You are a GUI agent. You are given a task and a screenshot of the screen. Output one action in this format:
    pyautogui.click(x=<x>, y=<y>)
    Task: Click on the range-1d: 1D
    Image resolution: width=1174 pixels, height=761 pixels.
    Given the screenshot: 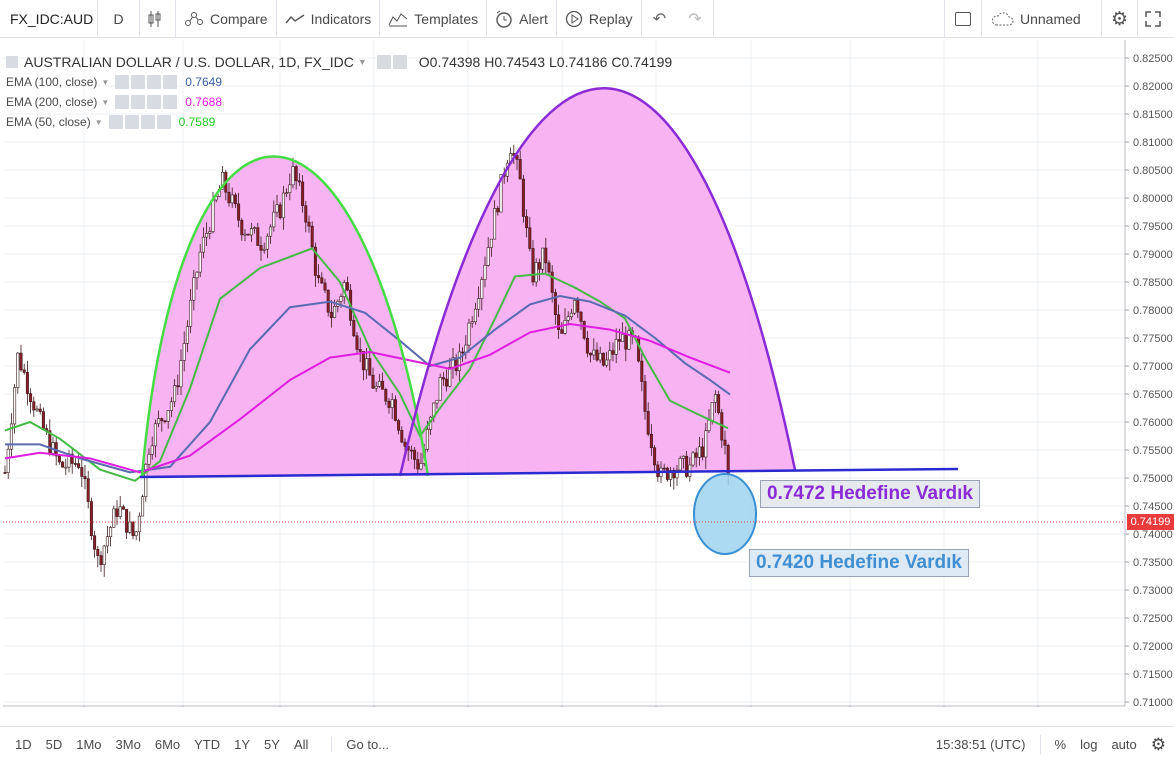 What is the action you would take?
    pyautogui.click(x=23, y=744)
    